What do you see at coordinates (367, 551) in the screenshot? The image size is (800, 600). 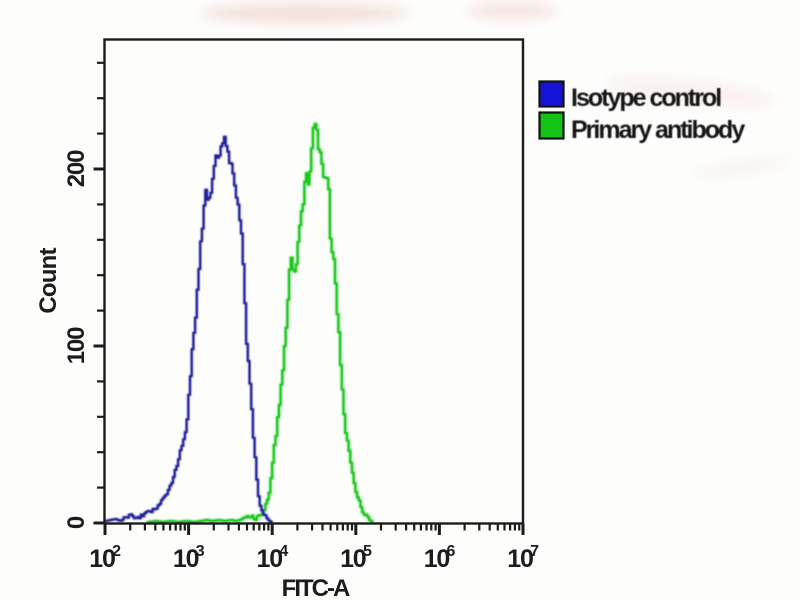 I see `svg-text: 5` at bounding box center [367, 551].